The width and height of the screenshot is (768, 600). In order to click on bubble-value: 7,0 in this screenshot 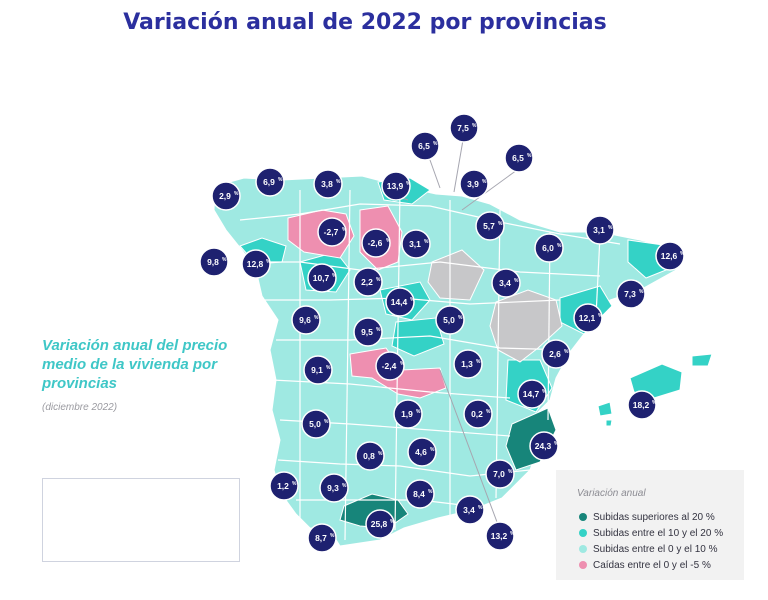, I will do `click(499, 474)`.